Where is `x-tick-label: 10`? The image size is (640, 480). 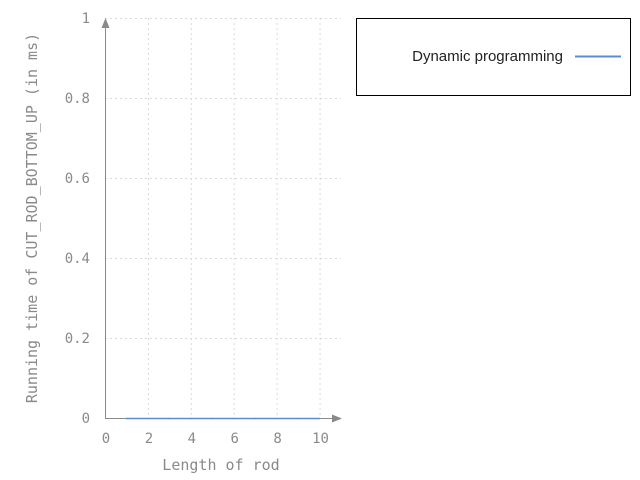
x-tick-label: 10 is located at coordinates (320, 439).